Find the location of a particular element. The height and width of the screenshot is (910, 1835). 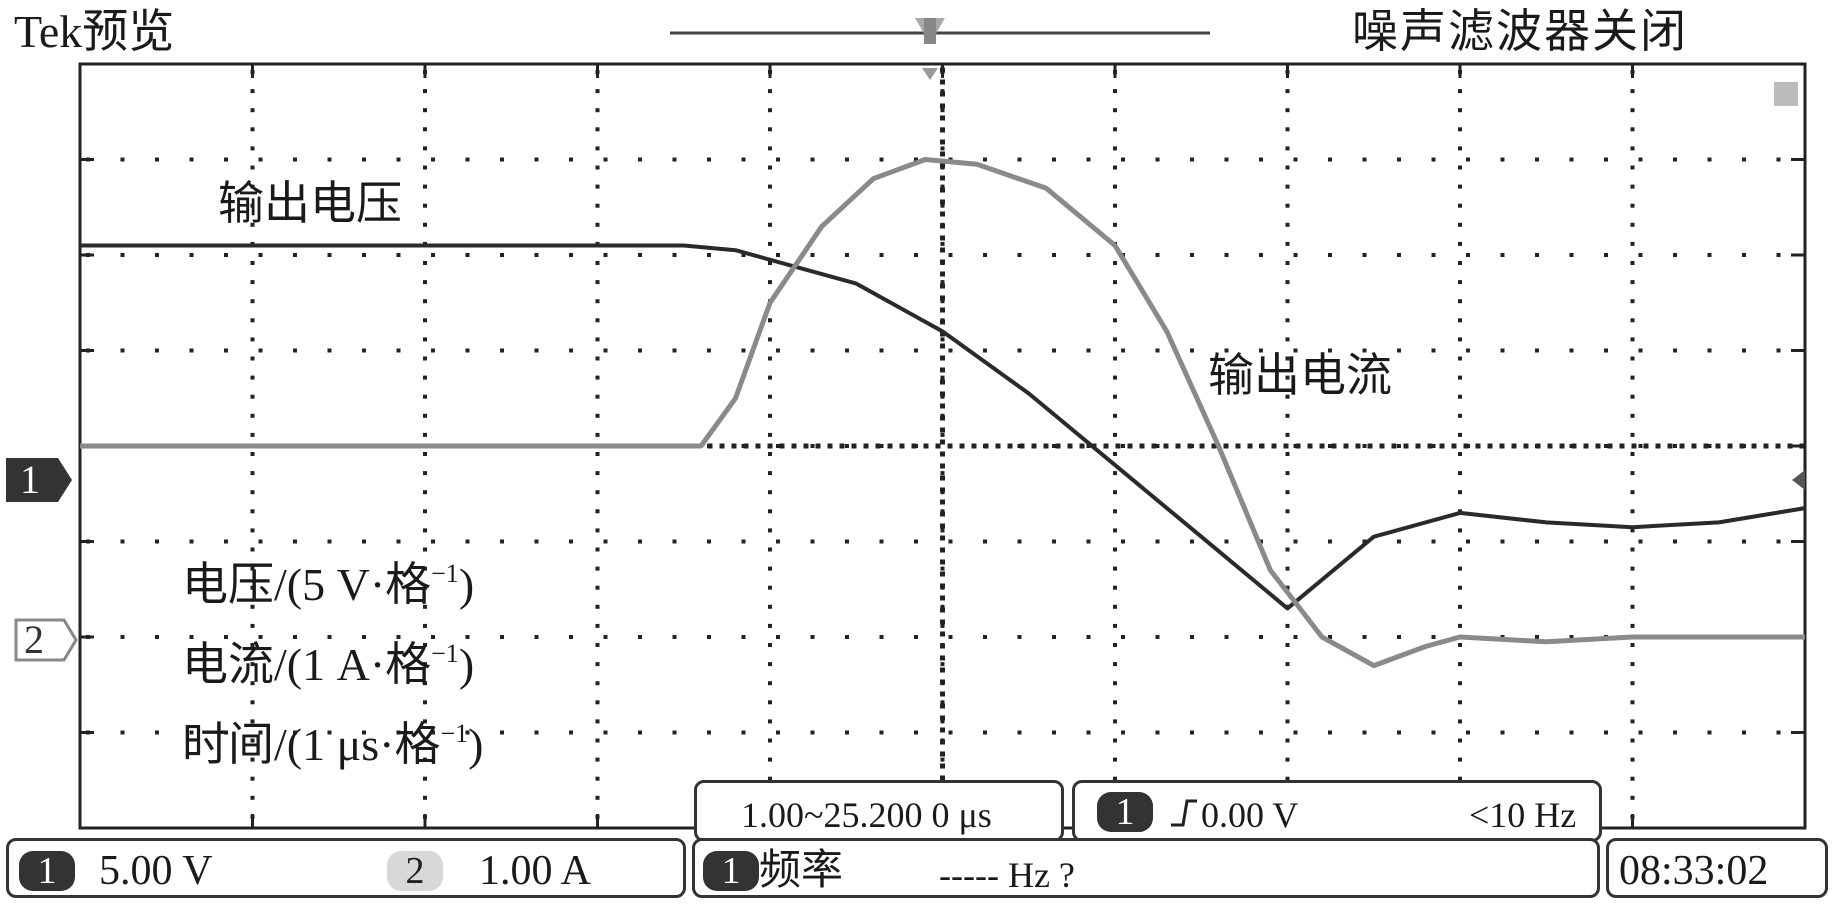

ch1-chip: 1 is located at coordinates (47, 871).